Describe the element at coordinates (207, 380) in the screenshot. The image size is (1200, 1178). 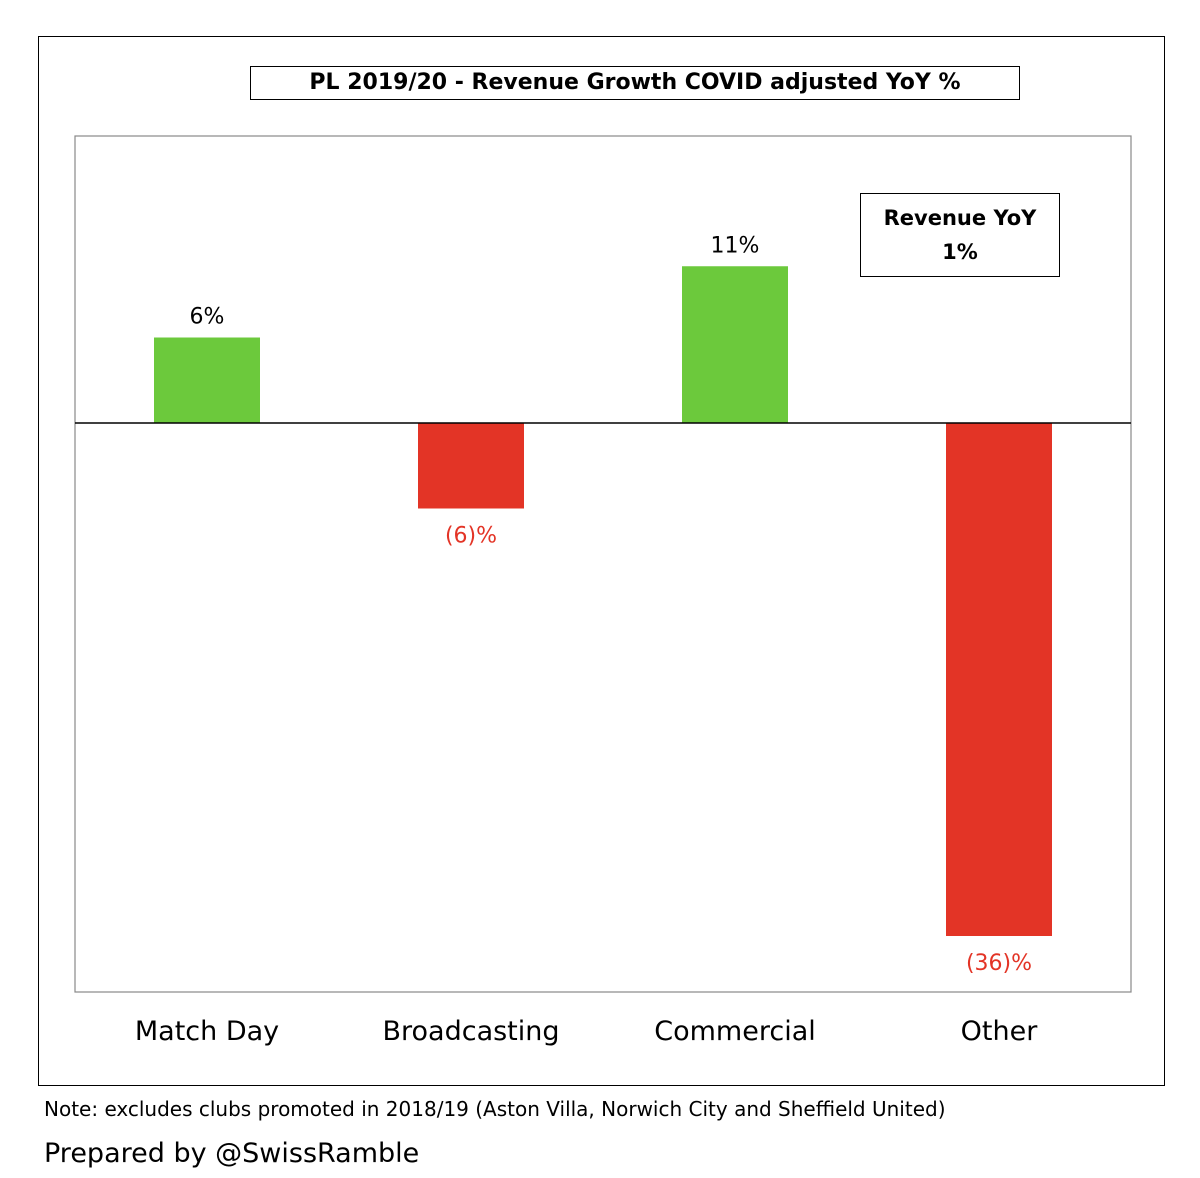
I see `bar-match-day` at that location.